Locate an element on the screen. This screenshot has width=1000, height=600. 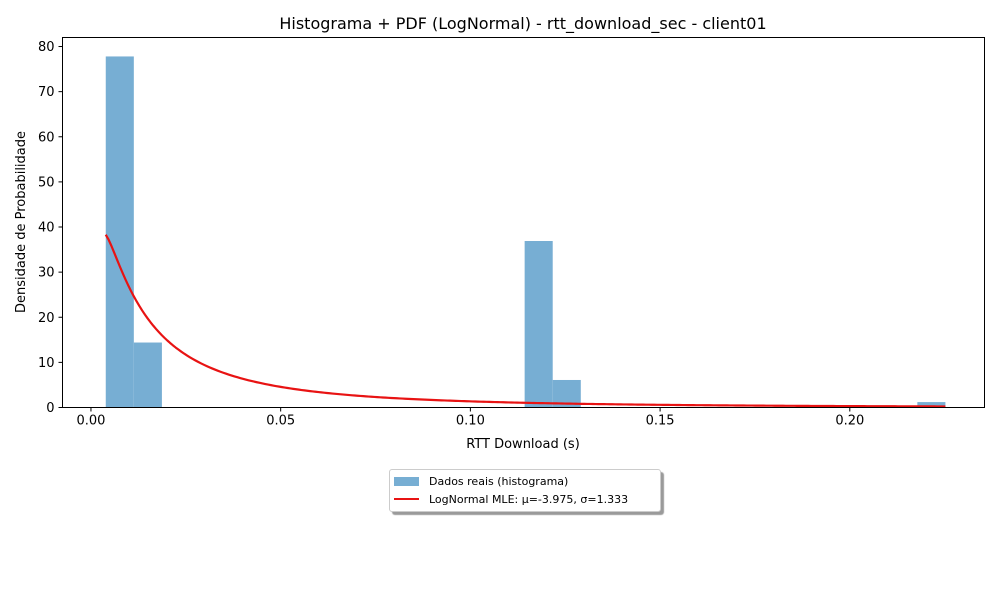
x-tick-label-4: 0.20 is located at coordinates (849, 421).